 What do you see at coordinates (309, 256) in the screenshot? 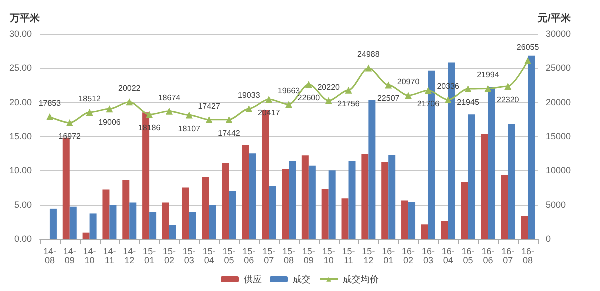
I see `x-tick-label: 15-09` at bounding box center [309, 256].